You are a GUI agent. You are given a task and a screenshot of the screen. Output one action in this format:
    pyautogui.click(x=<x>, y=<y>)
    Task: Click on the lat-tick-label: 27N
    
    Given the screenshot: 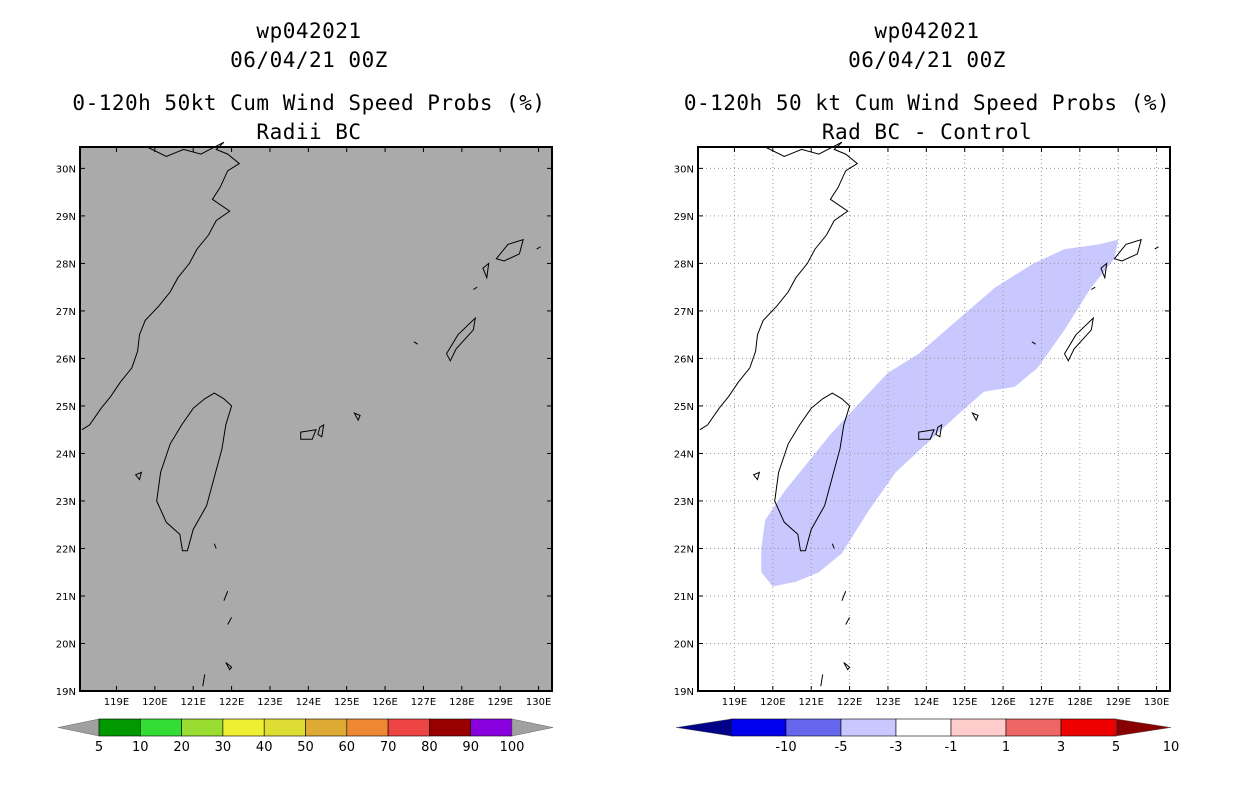 What is the action you would take?
    pyautogui.click(x=66, y=312)
    